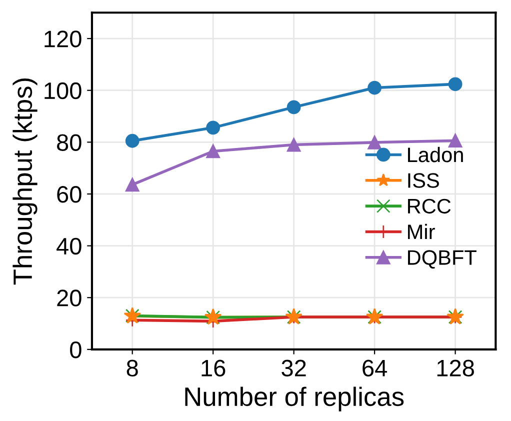 This screenshot has width=511, height=421. I want to click on y-axis-title: Throughput (ktps), so click(25, 181).